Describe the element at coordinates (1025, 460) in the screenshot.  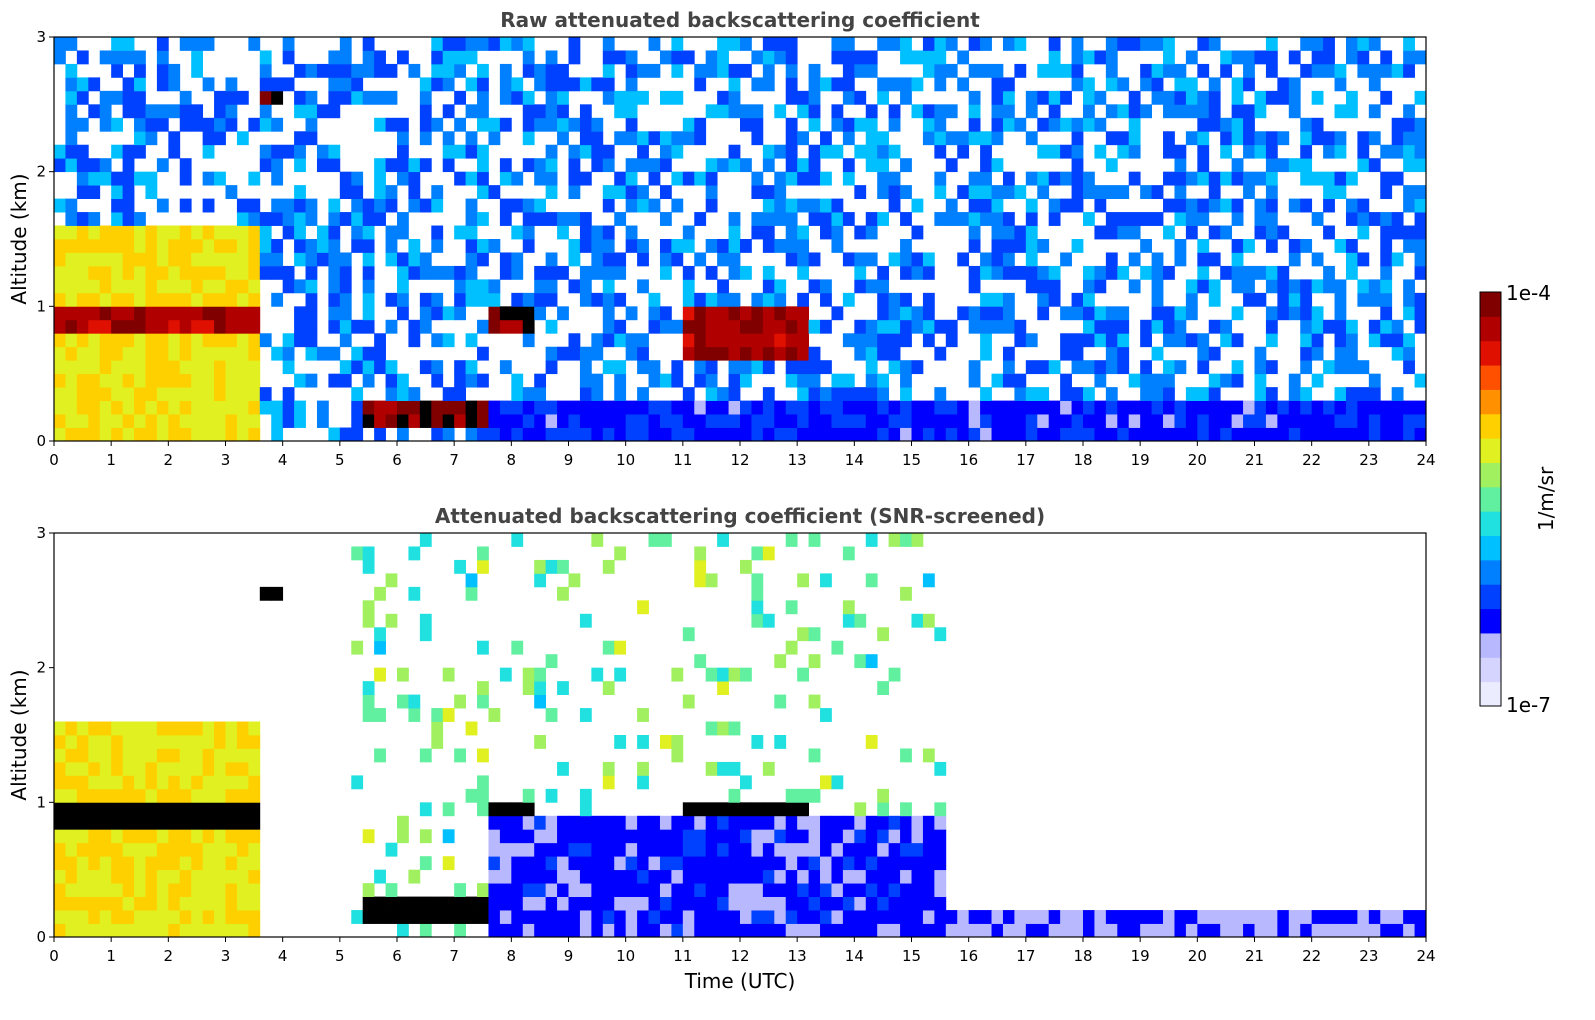
I see `x-tick-label: 17` at that location.